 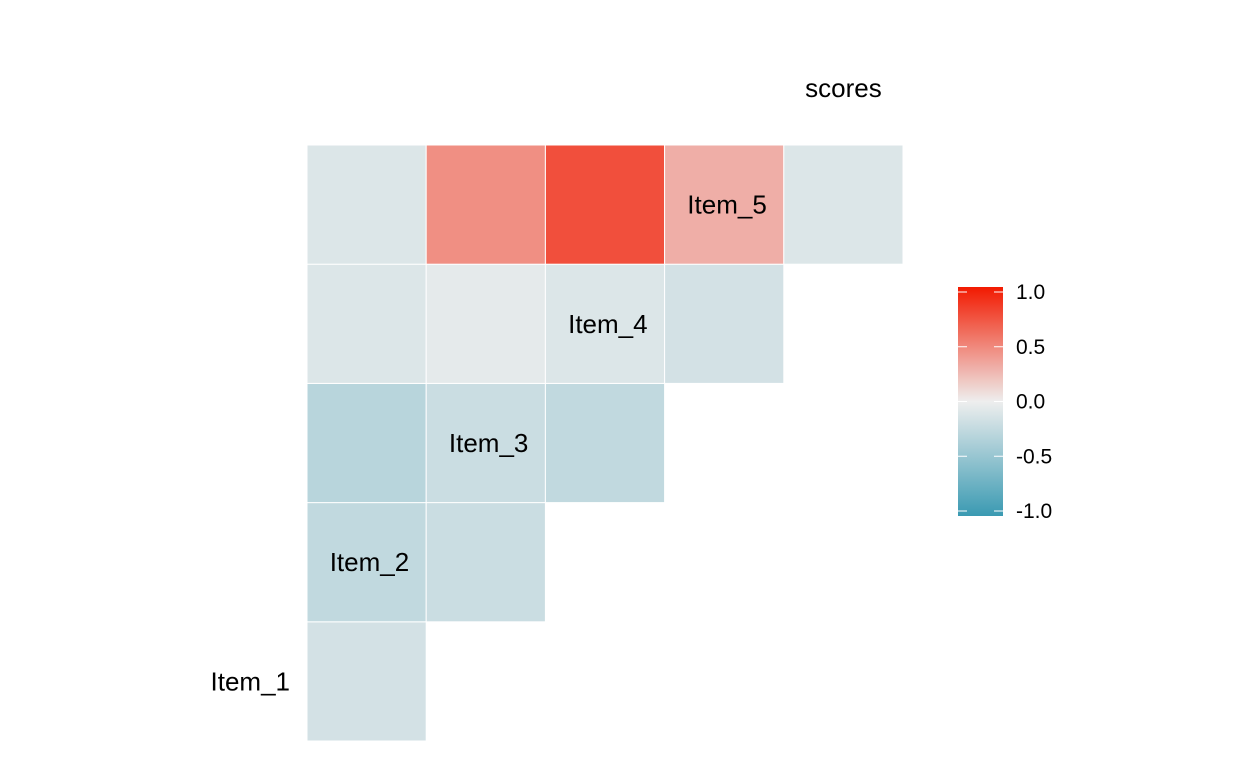 I want to click on variable-label-Item_4: Item_4, so click(x=608, y=324).